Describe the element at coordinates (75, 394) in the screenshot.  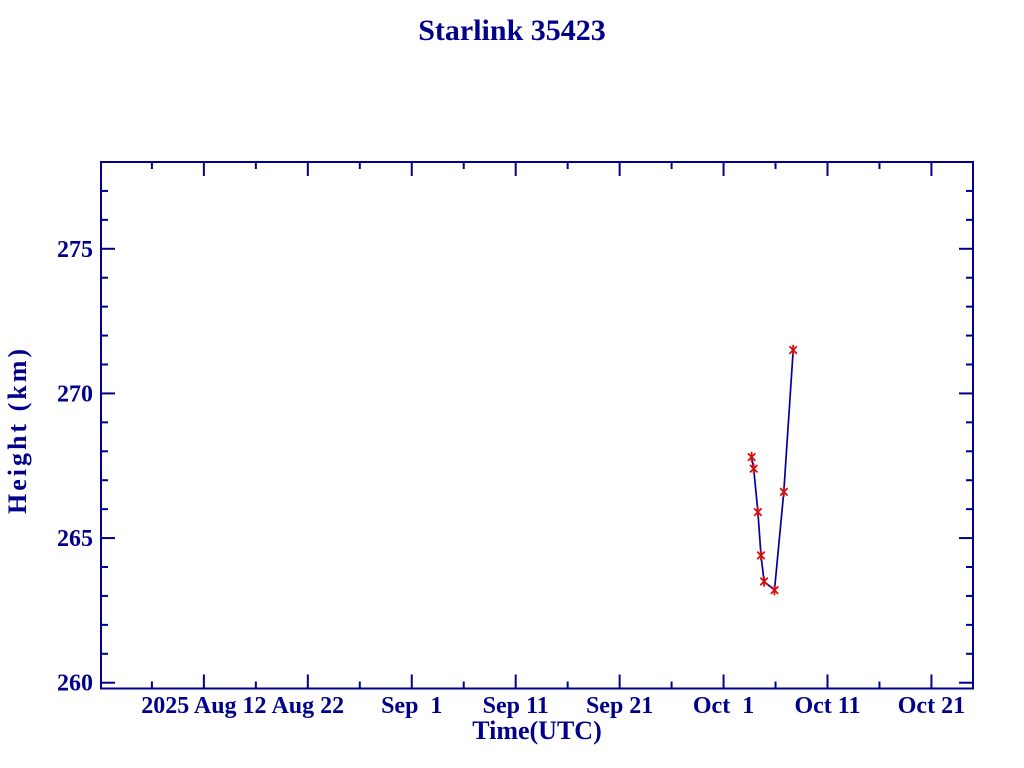
I see `y-tick-label: 270` at that location.